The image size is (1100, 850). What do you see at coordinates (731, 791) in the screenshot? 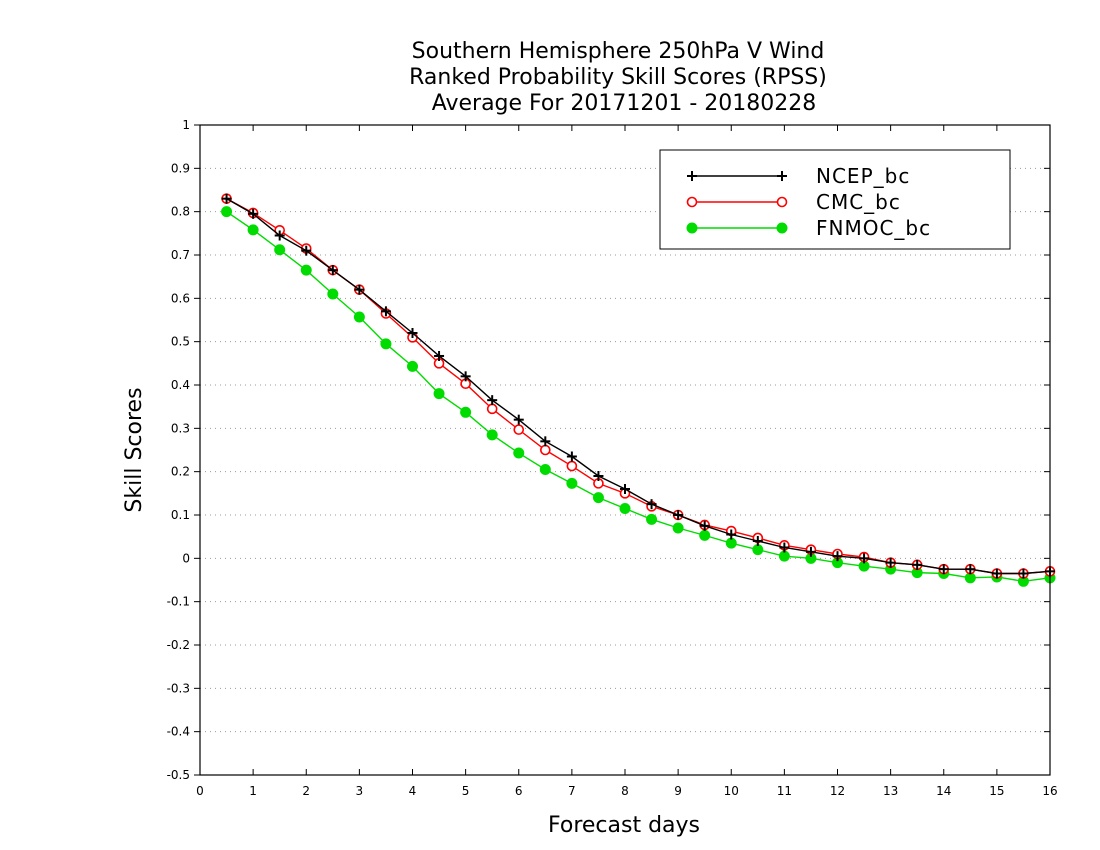
I see `x-tick-label: 10` at bounding box center [731, 791].